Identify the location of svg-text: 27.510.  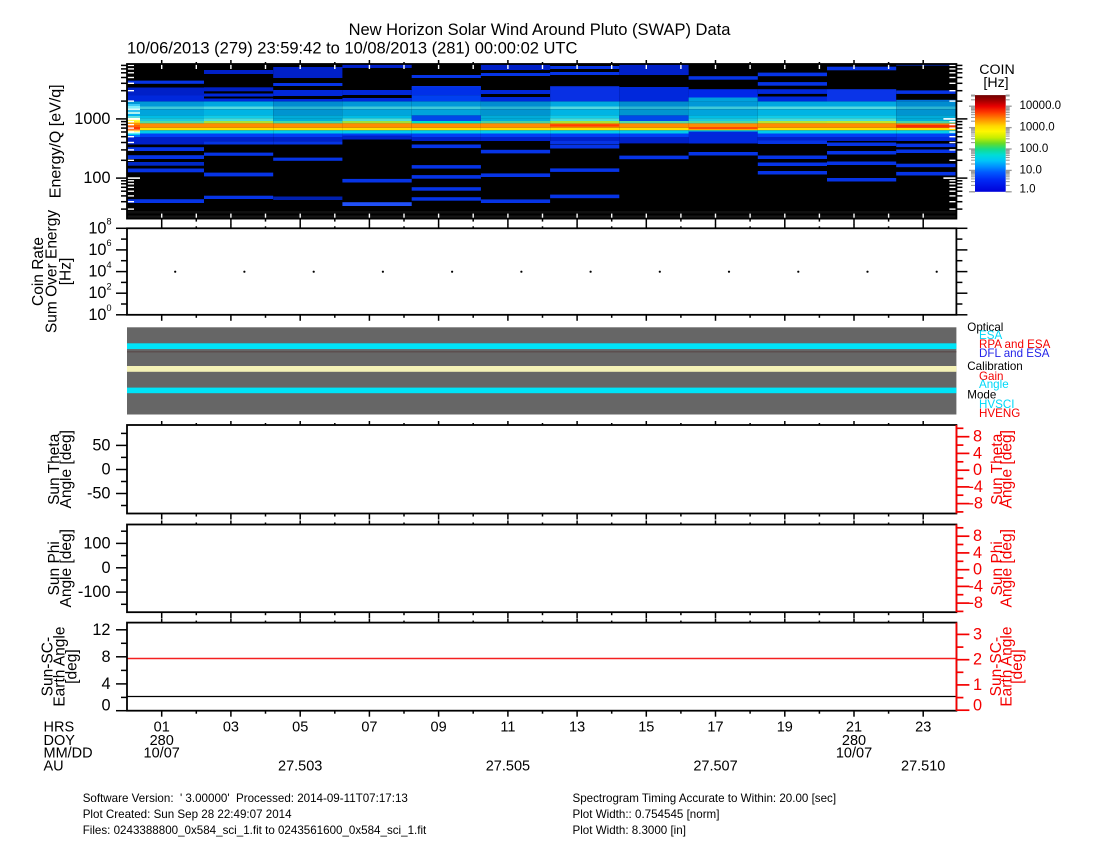
(923, 766).